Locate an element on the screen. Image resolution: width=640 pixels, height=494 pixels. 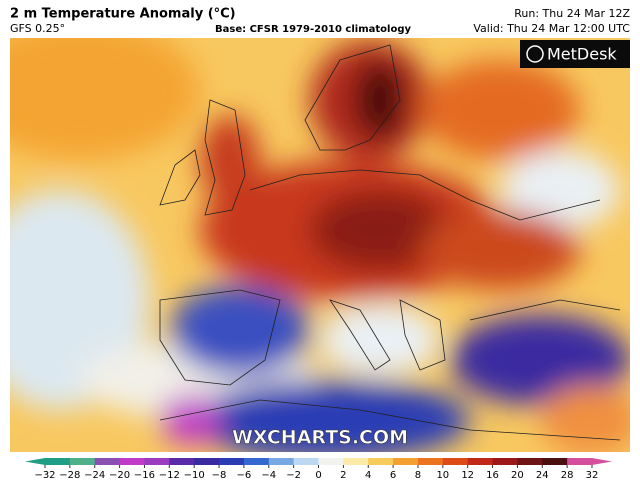
colorbar-tick-label: 8 is located at coordinates (418, 475).